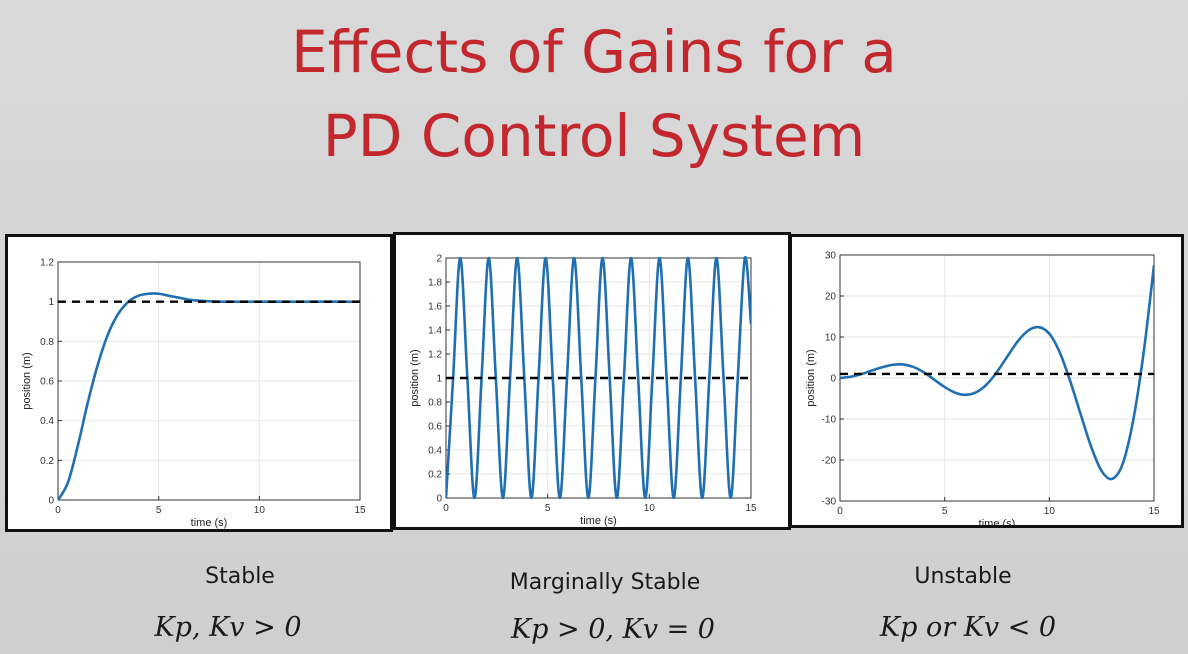 The width and height of the screenshot is (1188, 654). Describe the element at coordinates (605, 582) in the screenshot. I see `caption-marginally-stable: Marginally Stable` at that location.